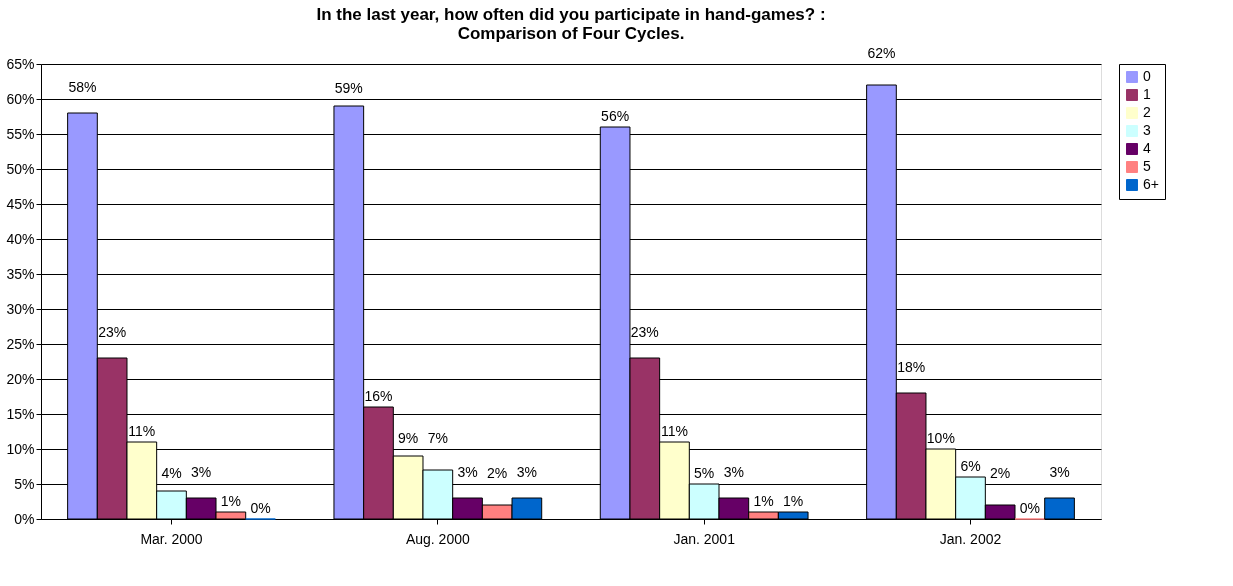 Image resolution: width=1233 pixels, height=586 pixels. I want to click on x-tick-label: Jan. 2002, so click(970, 538).